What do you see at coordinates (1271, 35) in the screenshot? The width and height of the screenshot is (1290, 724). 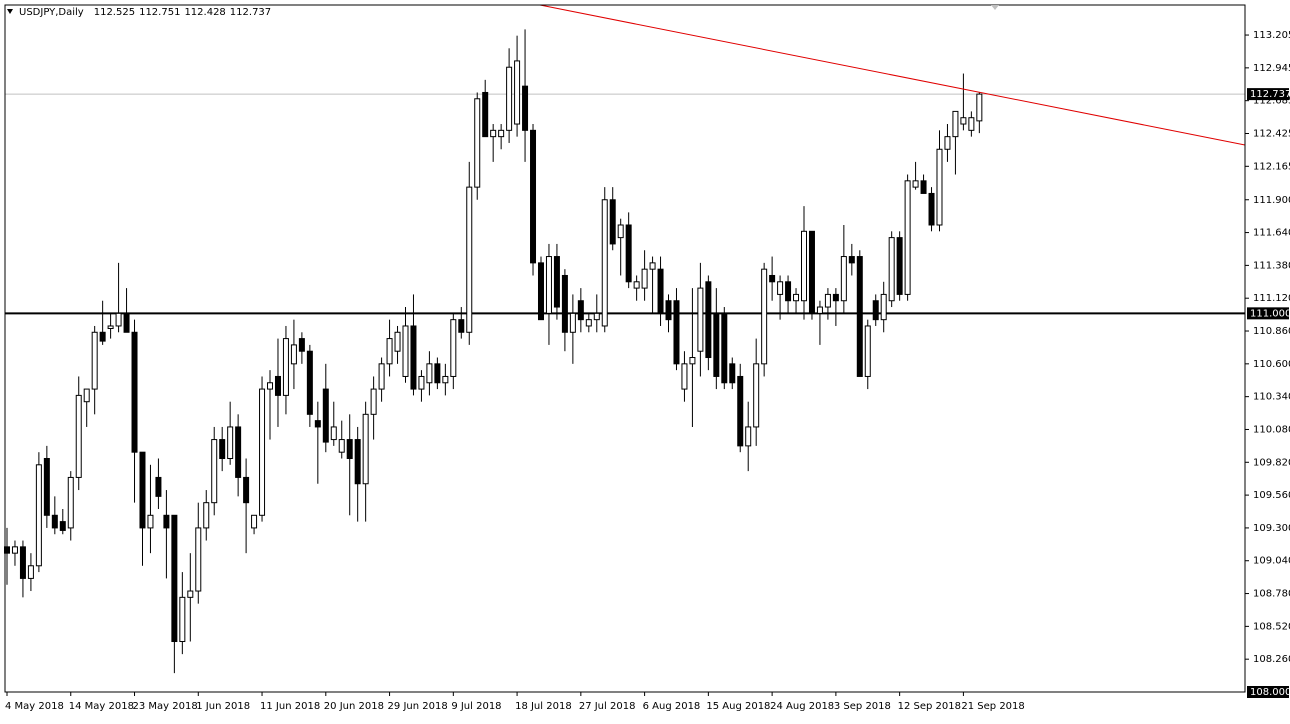 I see `y-tick-label: 113.205` at bounding box center [1271, 35].